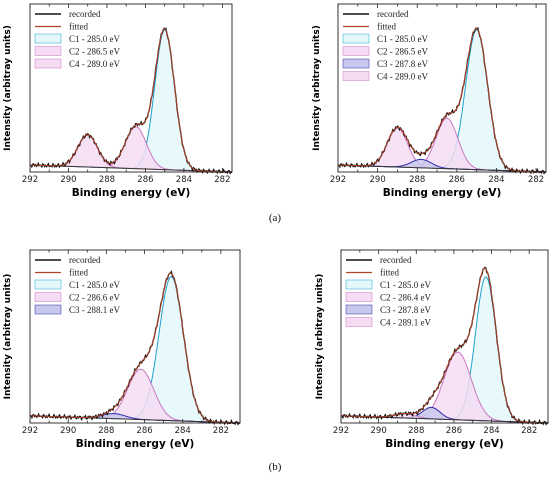  Describe the element at coordinates (94, 310) in the screenshot. I see `legend-label: C3 - 288.1 eV` at that location.